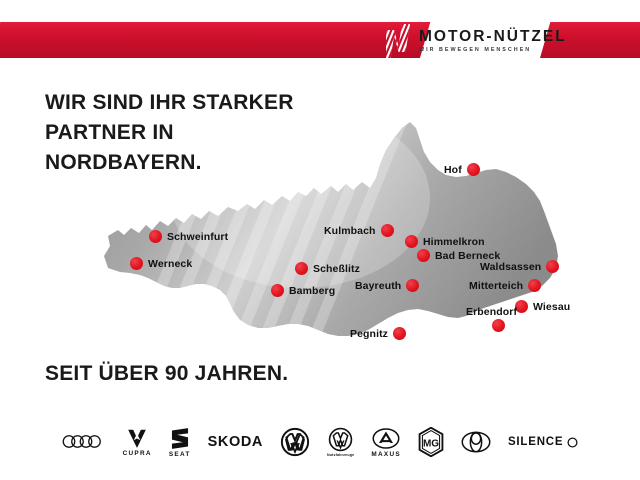 This screenshot has width=640, height=480. I want to click on brand-mg: MG, so click(431, 442).